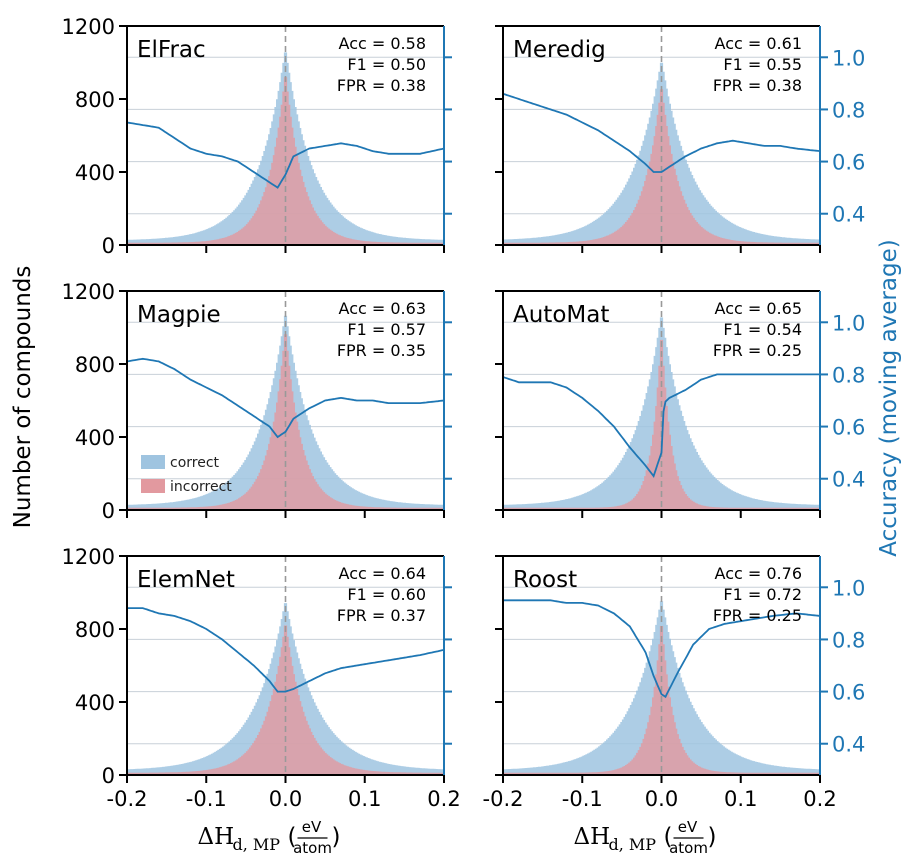 Image resolution: width=906 pixels, height=854 pixels. I want to click on panel-title: ElFrac, so click(171, 50).